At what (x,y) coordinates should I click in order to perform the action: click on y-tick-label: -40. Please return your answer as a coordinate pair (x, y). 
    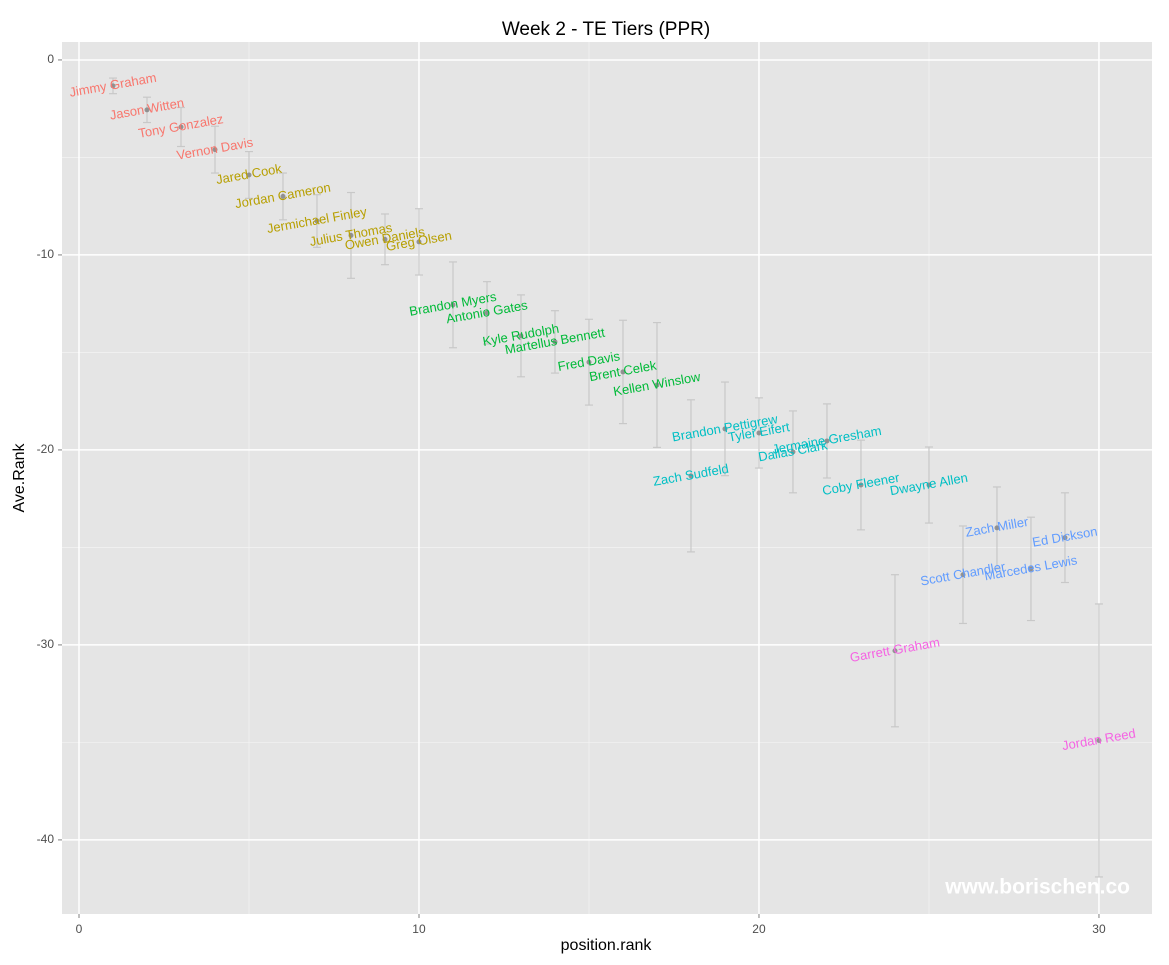
    Looking at the image, I should click on (46, 839).